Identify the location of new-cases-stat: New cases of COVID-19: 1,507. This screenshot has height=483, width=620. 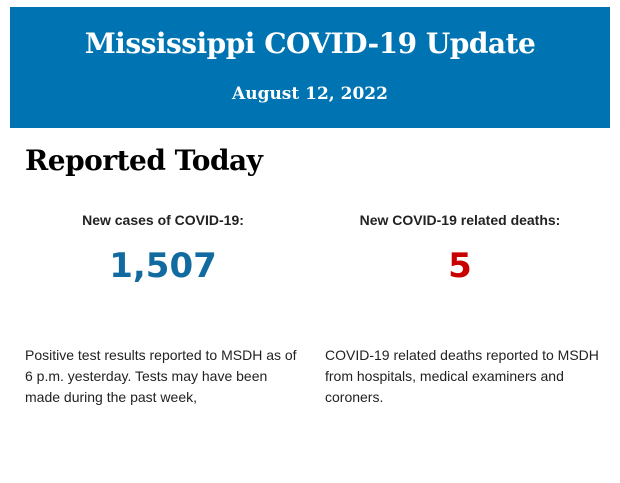
(163, 249).